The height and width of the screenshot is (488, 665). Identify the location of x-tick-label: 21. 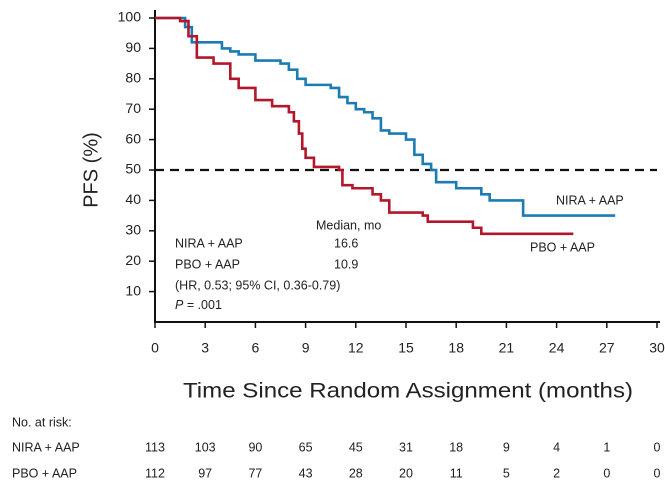
(507, 348).